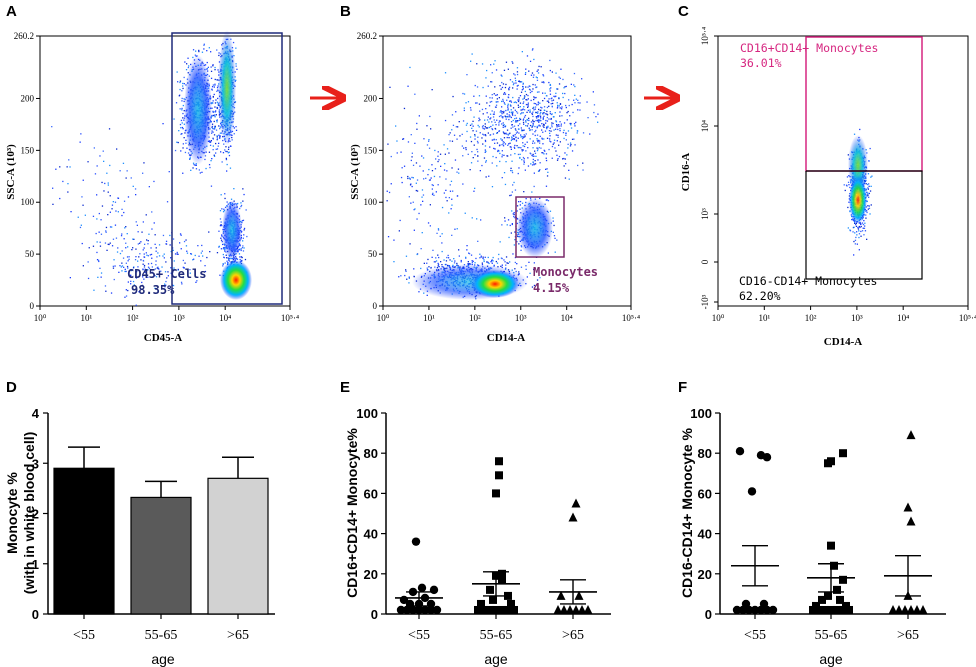 The height and width of the screenshot is (667, 976). Describe the element at coordinates (760, 296) in the screenshot. I see `gate-percent-cd16-neg: 62.20%` at that location.